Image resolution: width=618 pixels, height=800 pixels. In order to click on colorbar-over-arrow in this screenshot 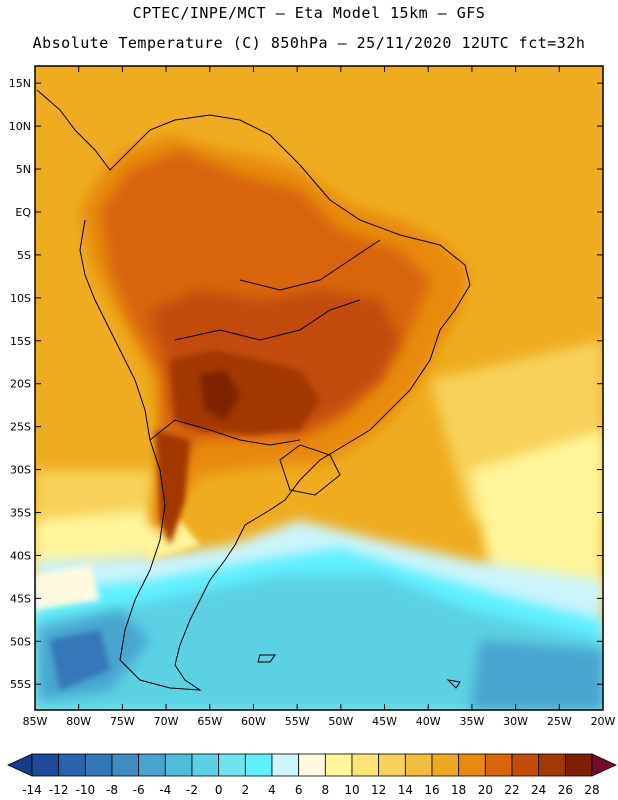, I will do `click(604, 765)`.